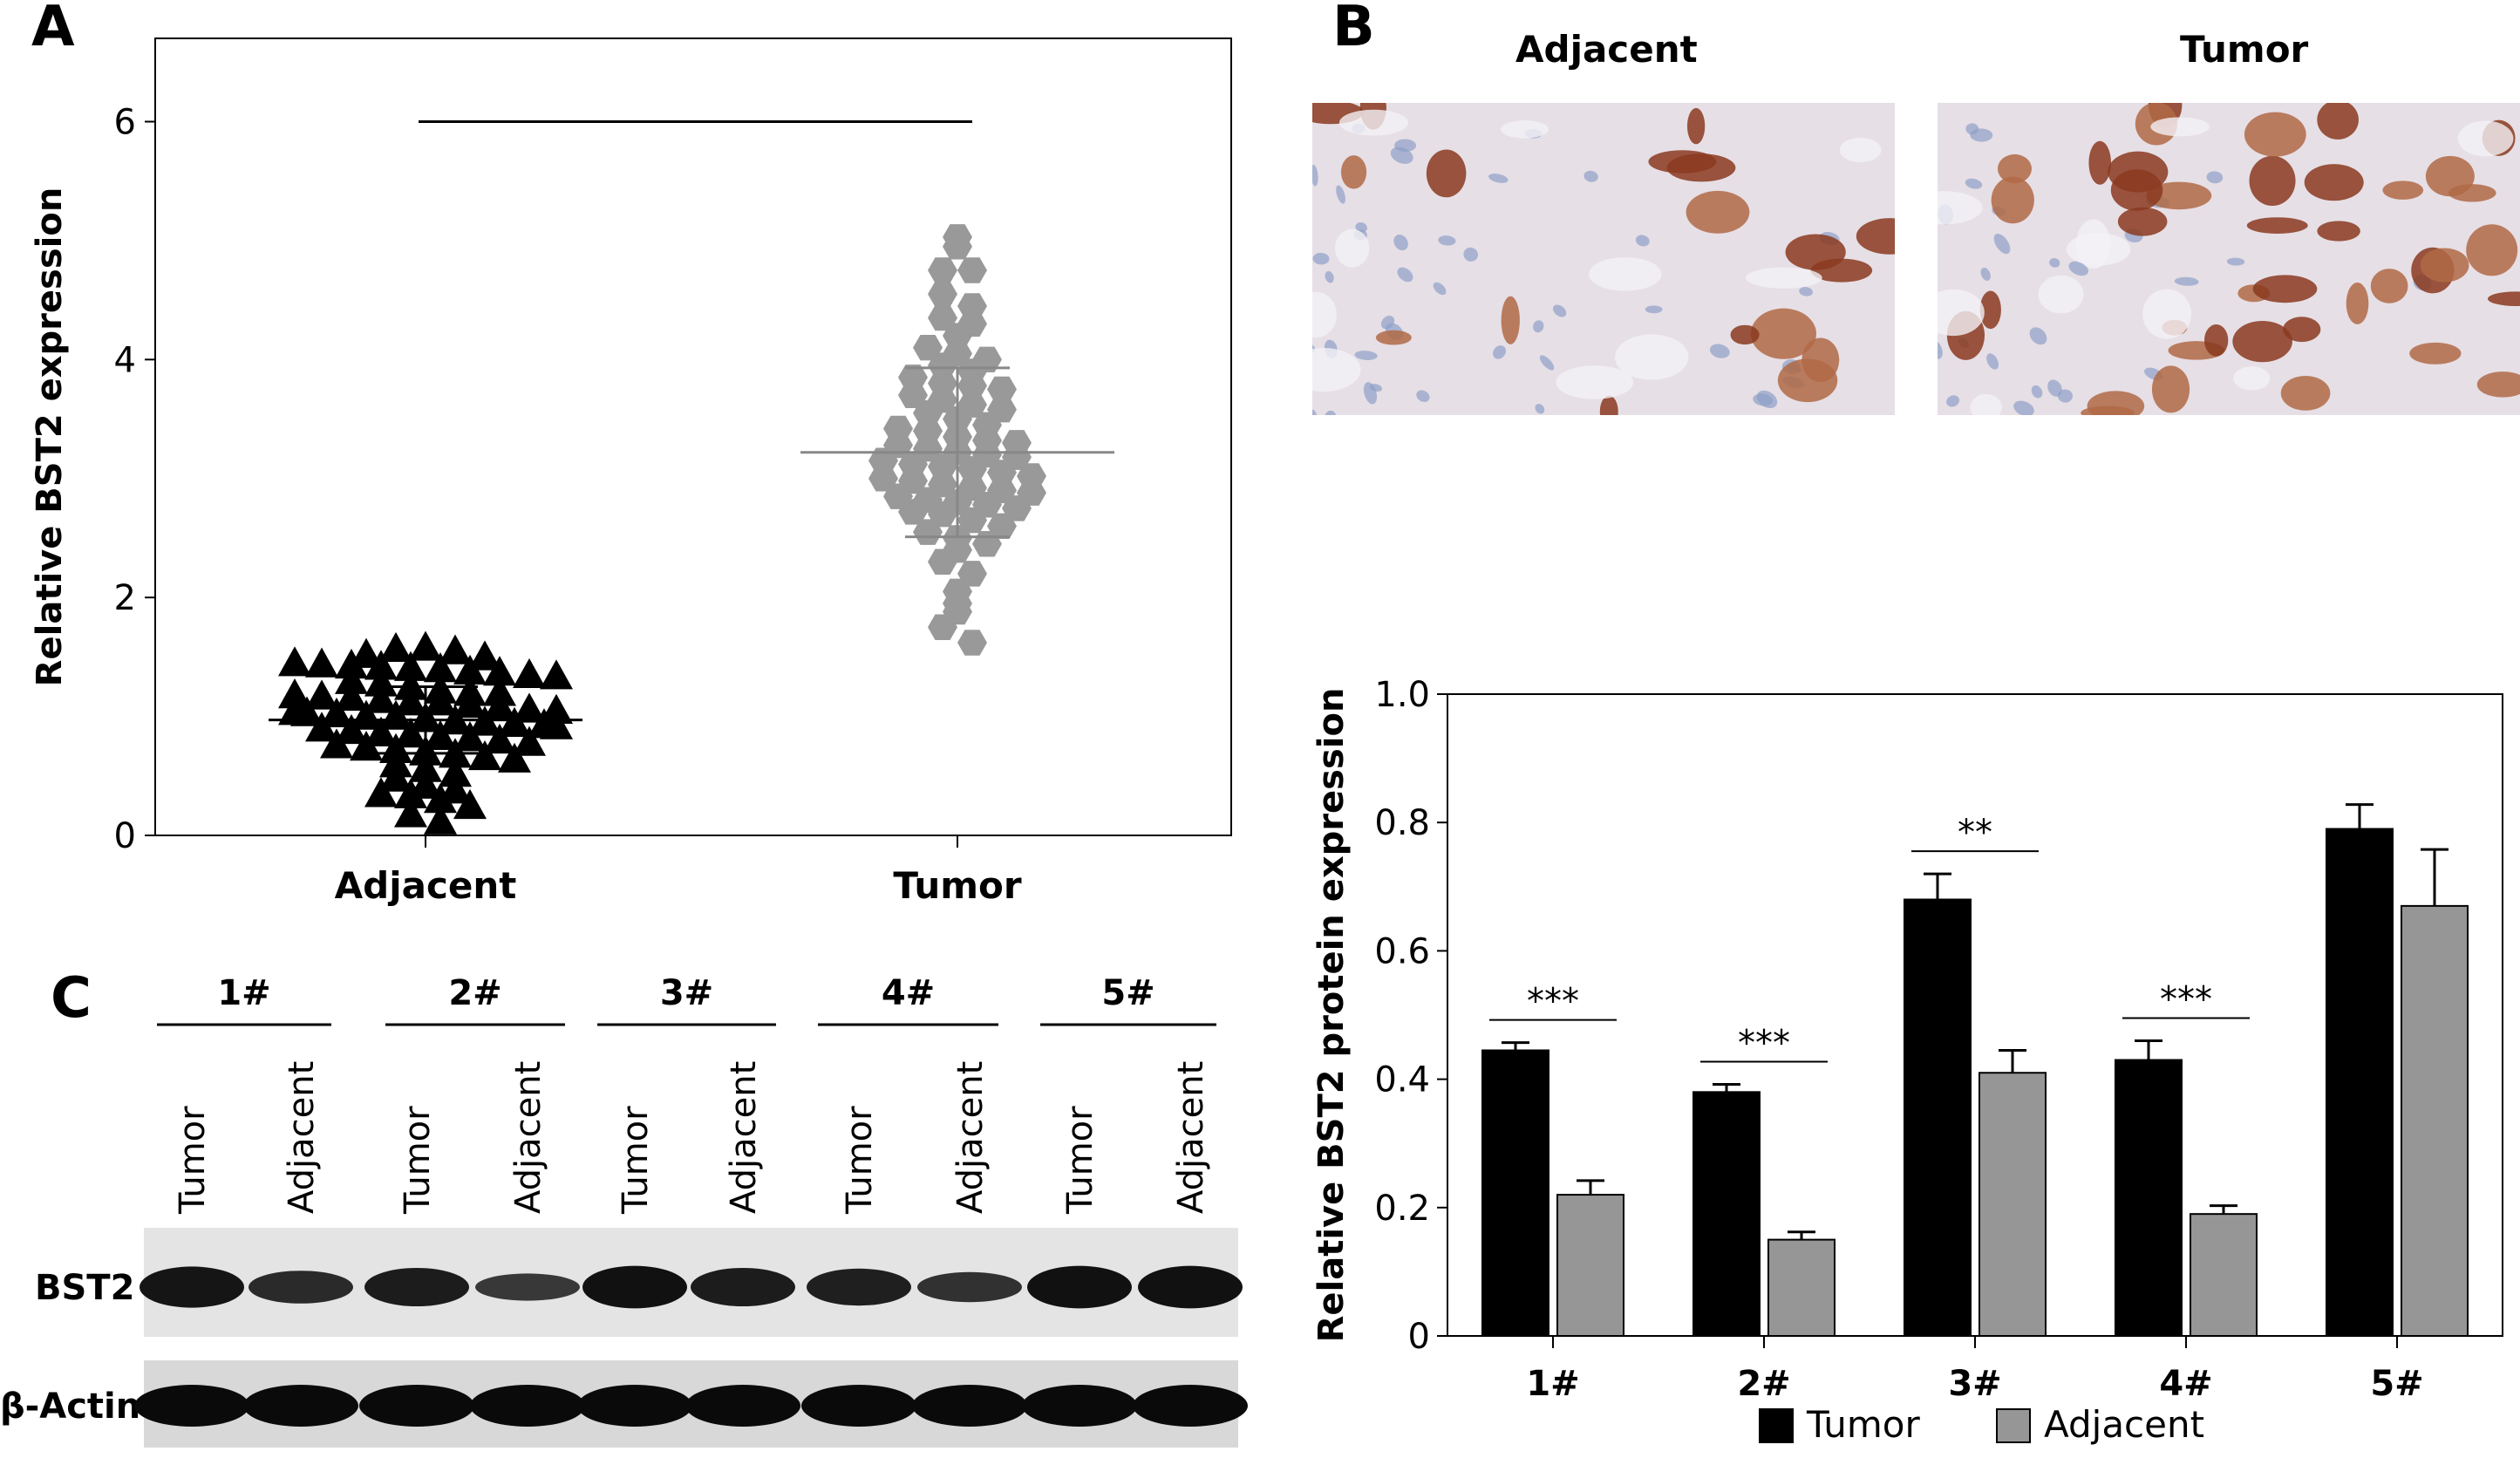 This screenshot has height=1465, width=2520. What do you see at coordinates (1402, 823) in the screenshot?
I see `bar-y-tick-label: 0.8` at bounding box center [1402, 823].